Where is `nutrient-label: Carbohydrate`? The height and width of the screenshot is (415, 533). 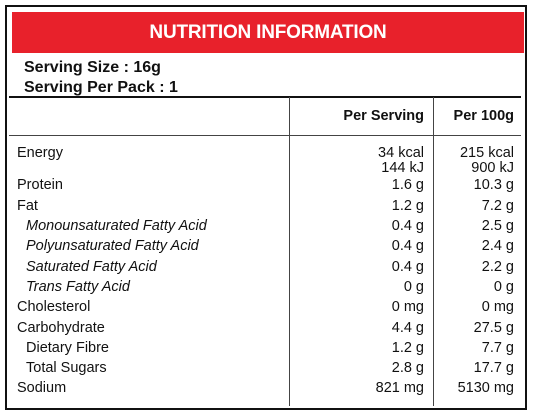
nutrient-label: Carbohydrate is located at coordinates (61, 328).